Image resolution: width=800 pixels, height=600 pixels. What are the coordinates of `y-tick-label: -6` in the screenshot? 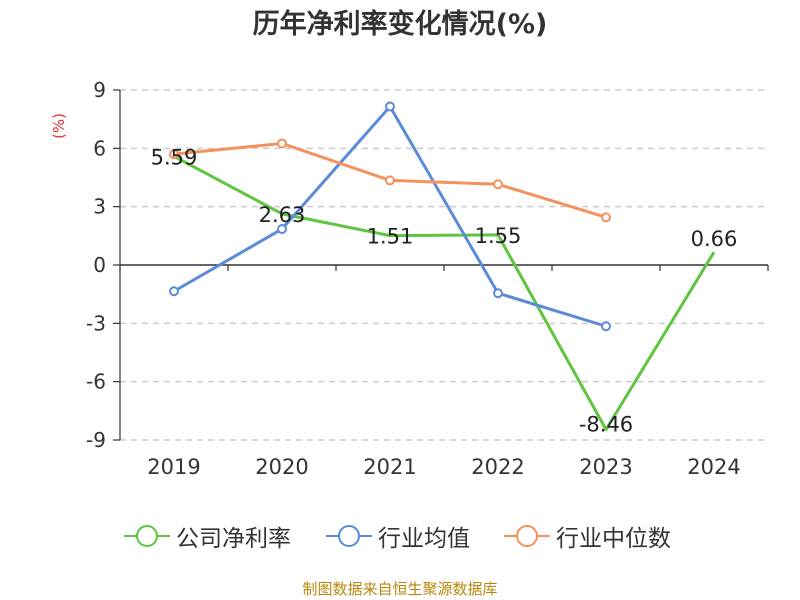 It's located at (96, 382).